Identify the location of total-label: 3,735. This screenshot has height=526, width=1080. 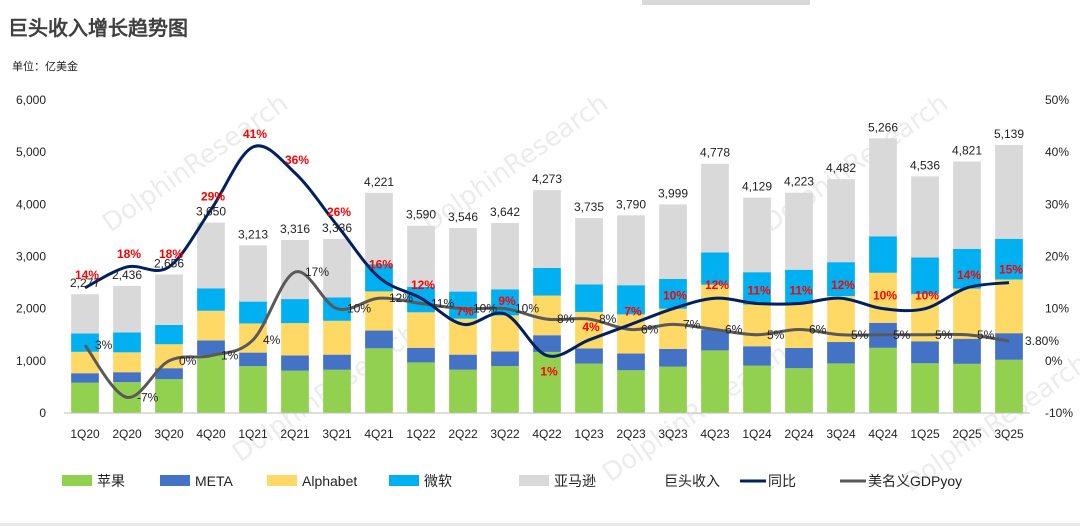
(589, 207).